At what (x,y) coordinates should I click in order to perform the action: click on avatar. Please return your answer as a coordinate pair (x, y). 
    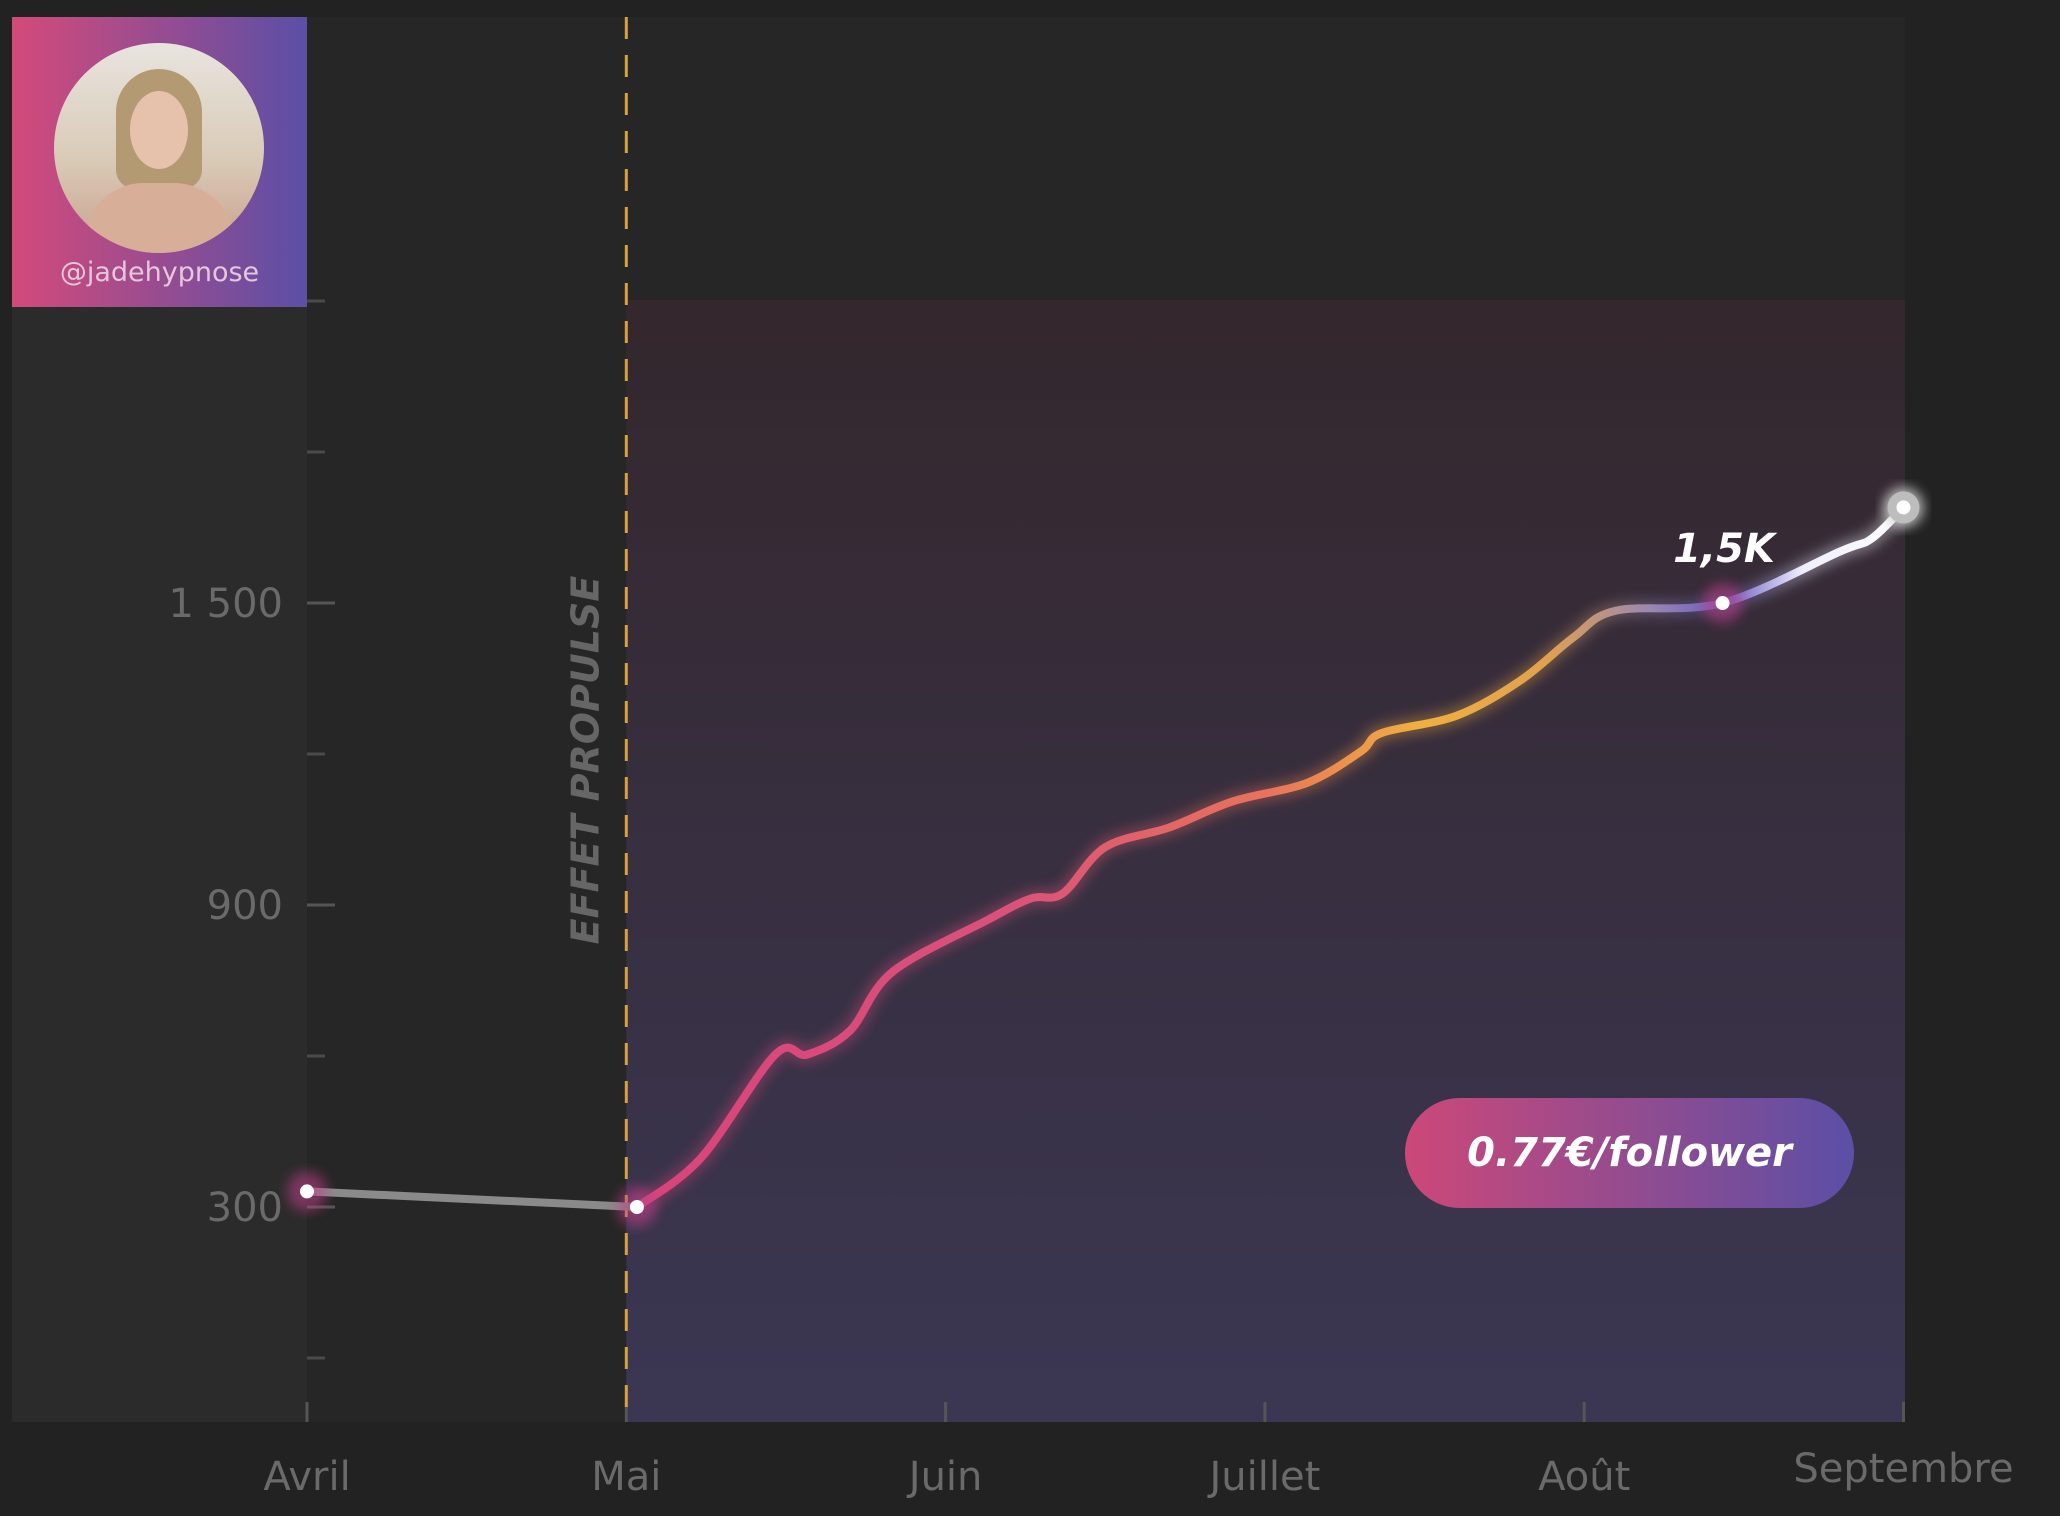
    Looking at the image, I should click on (159, 148).